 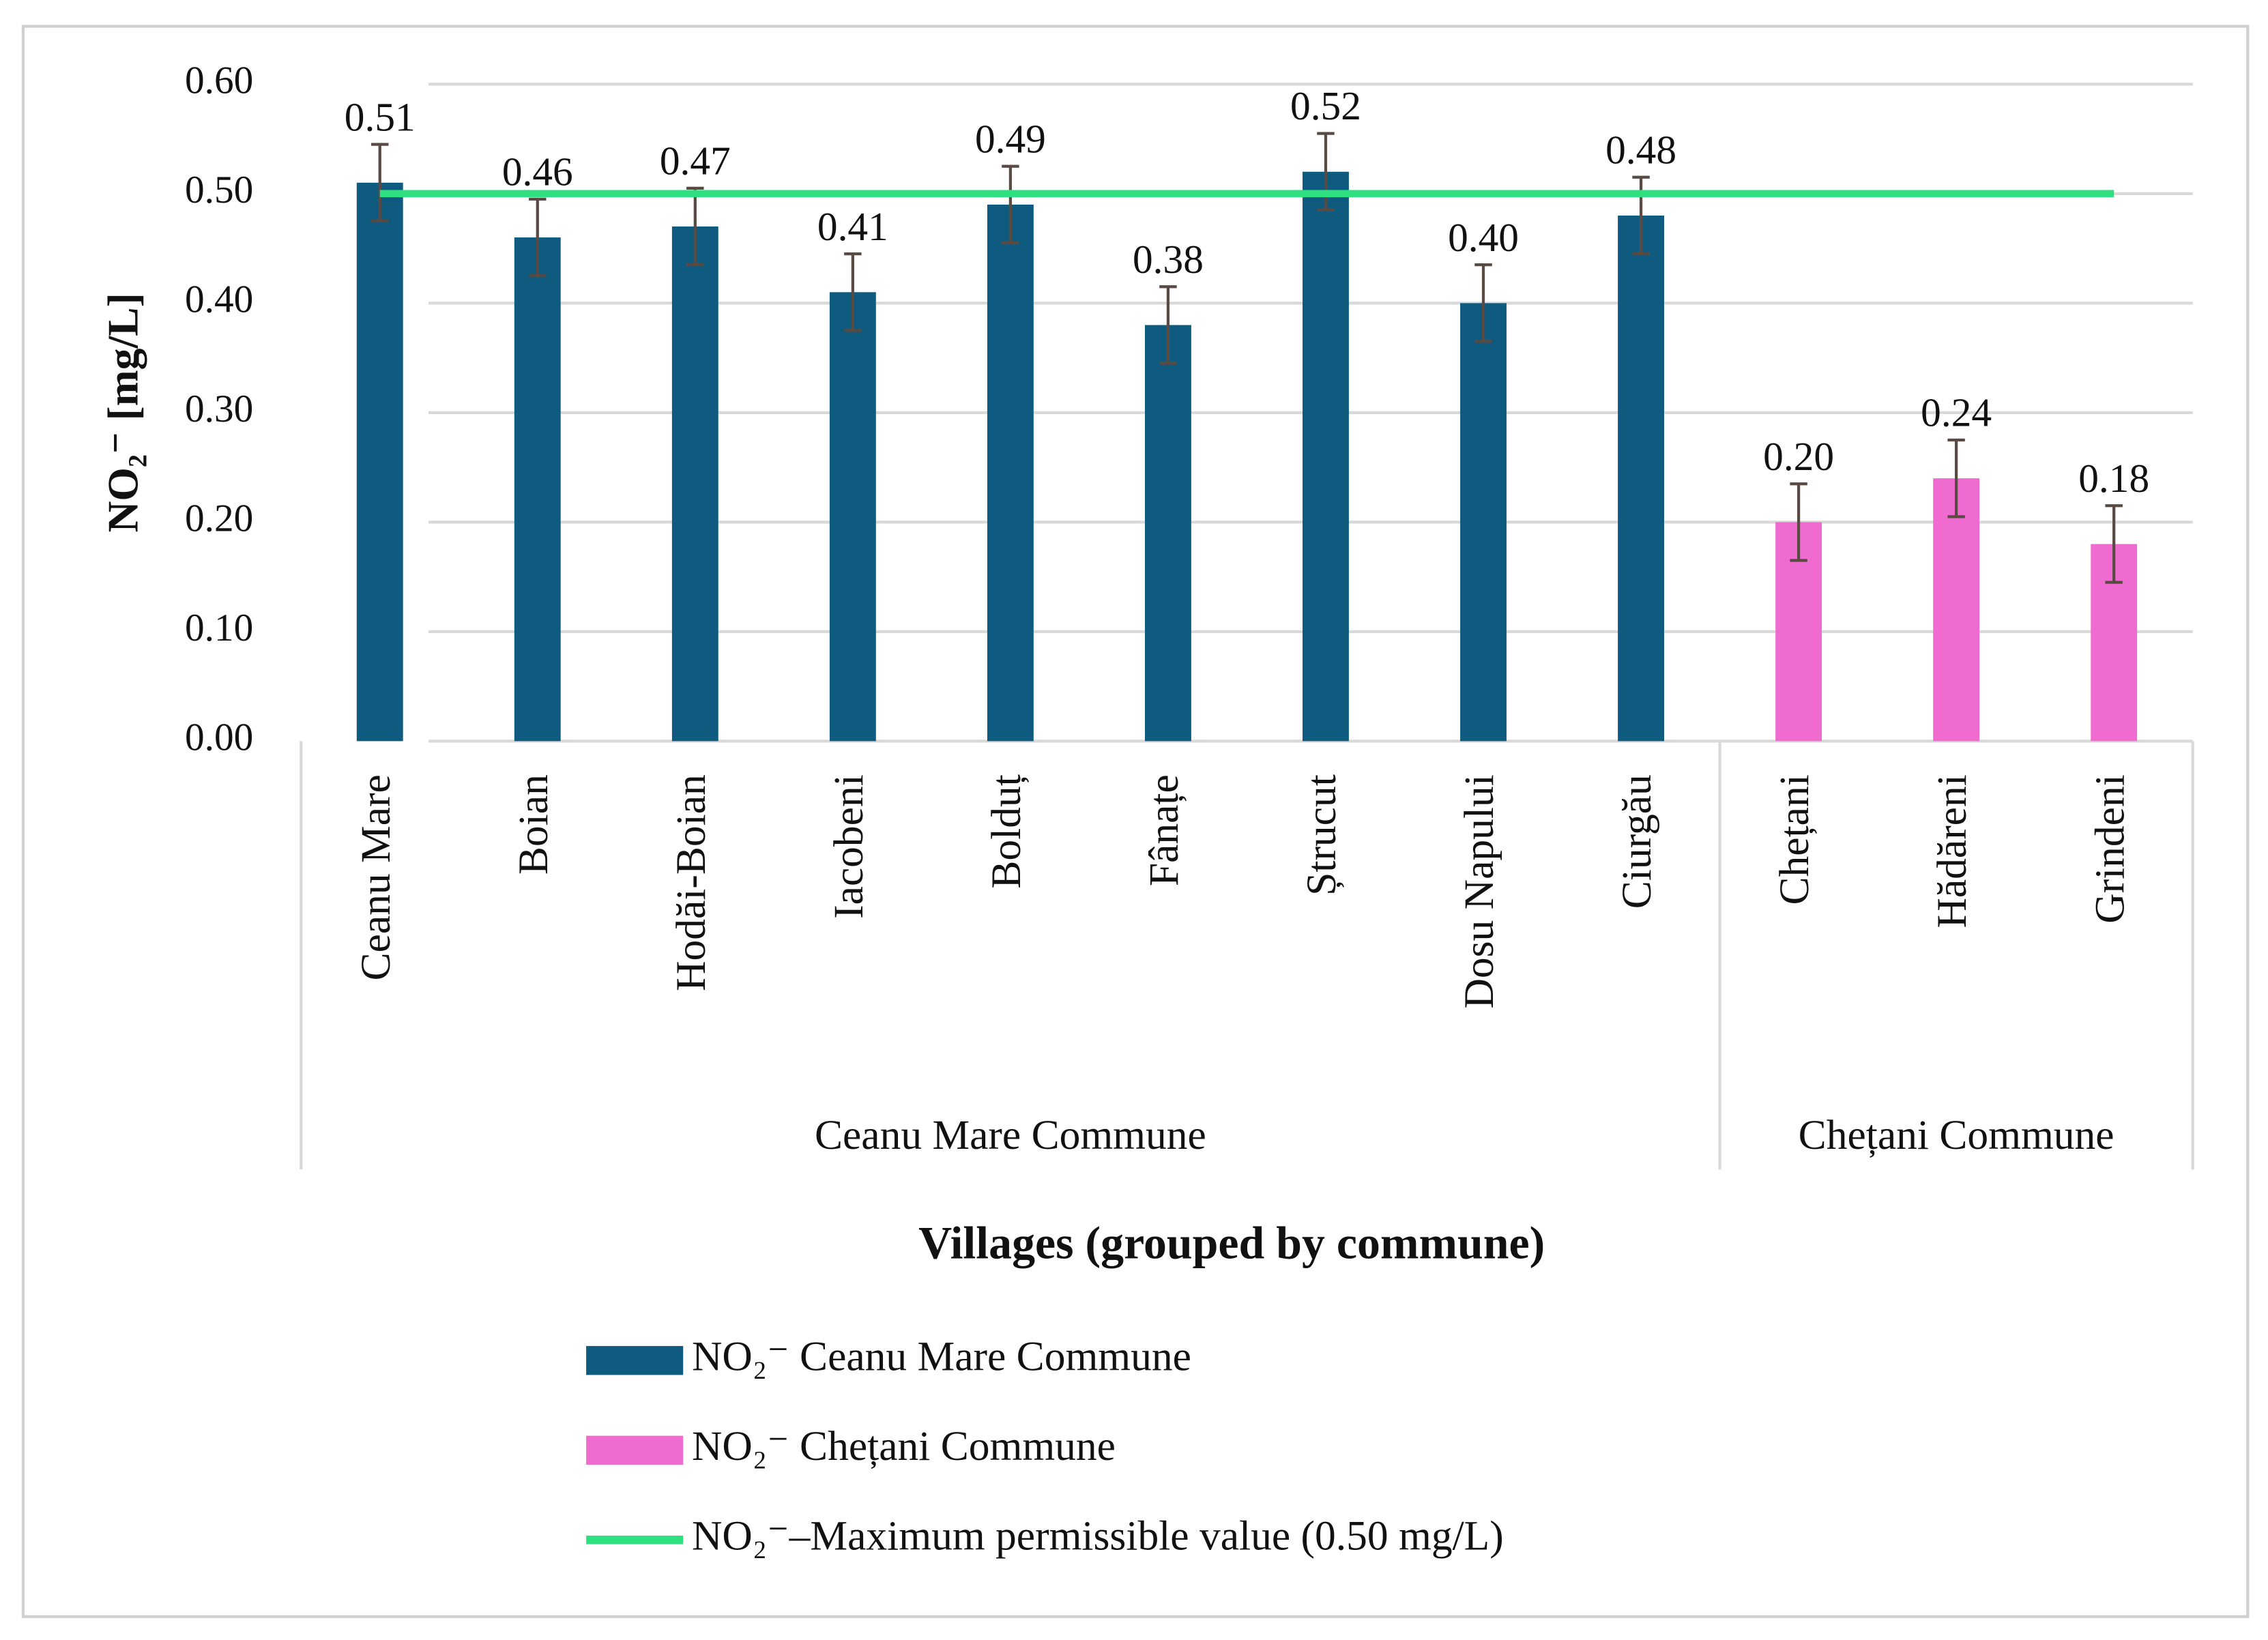 I want to click on data-label: 0.47, so click(x=695, y=161).